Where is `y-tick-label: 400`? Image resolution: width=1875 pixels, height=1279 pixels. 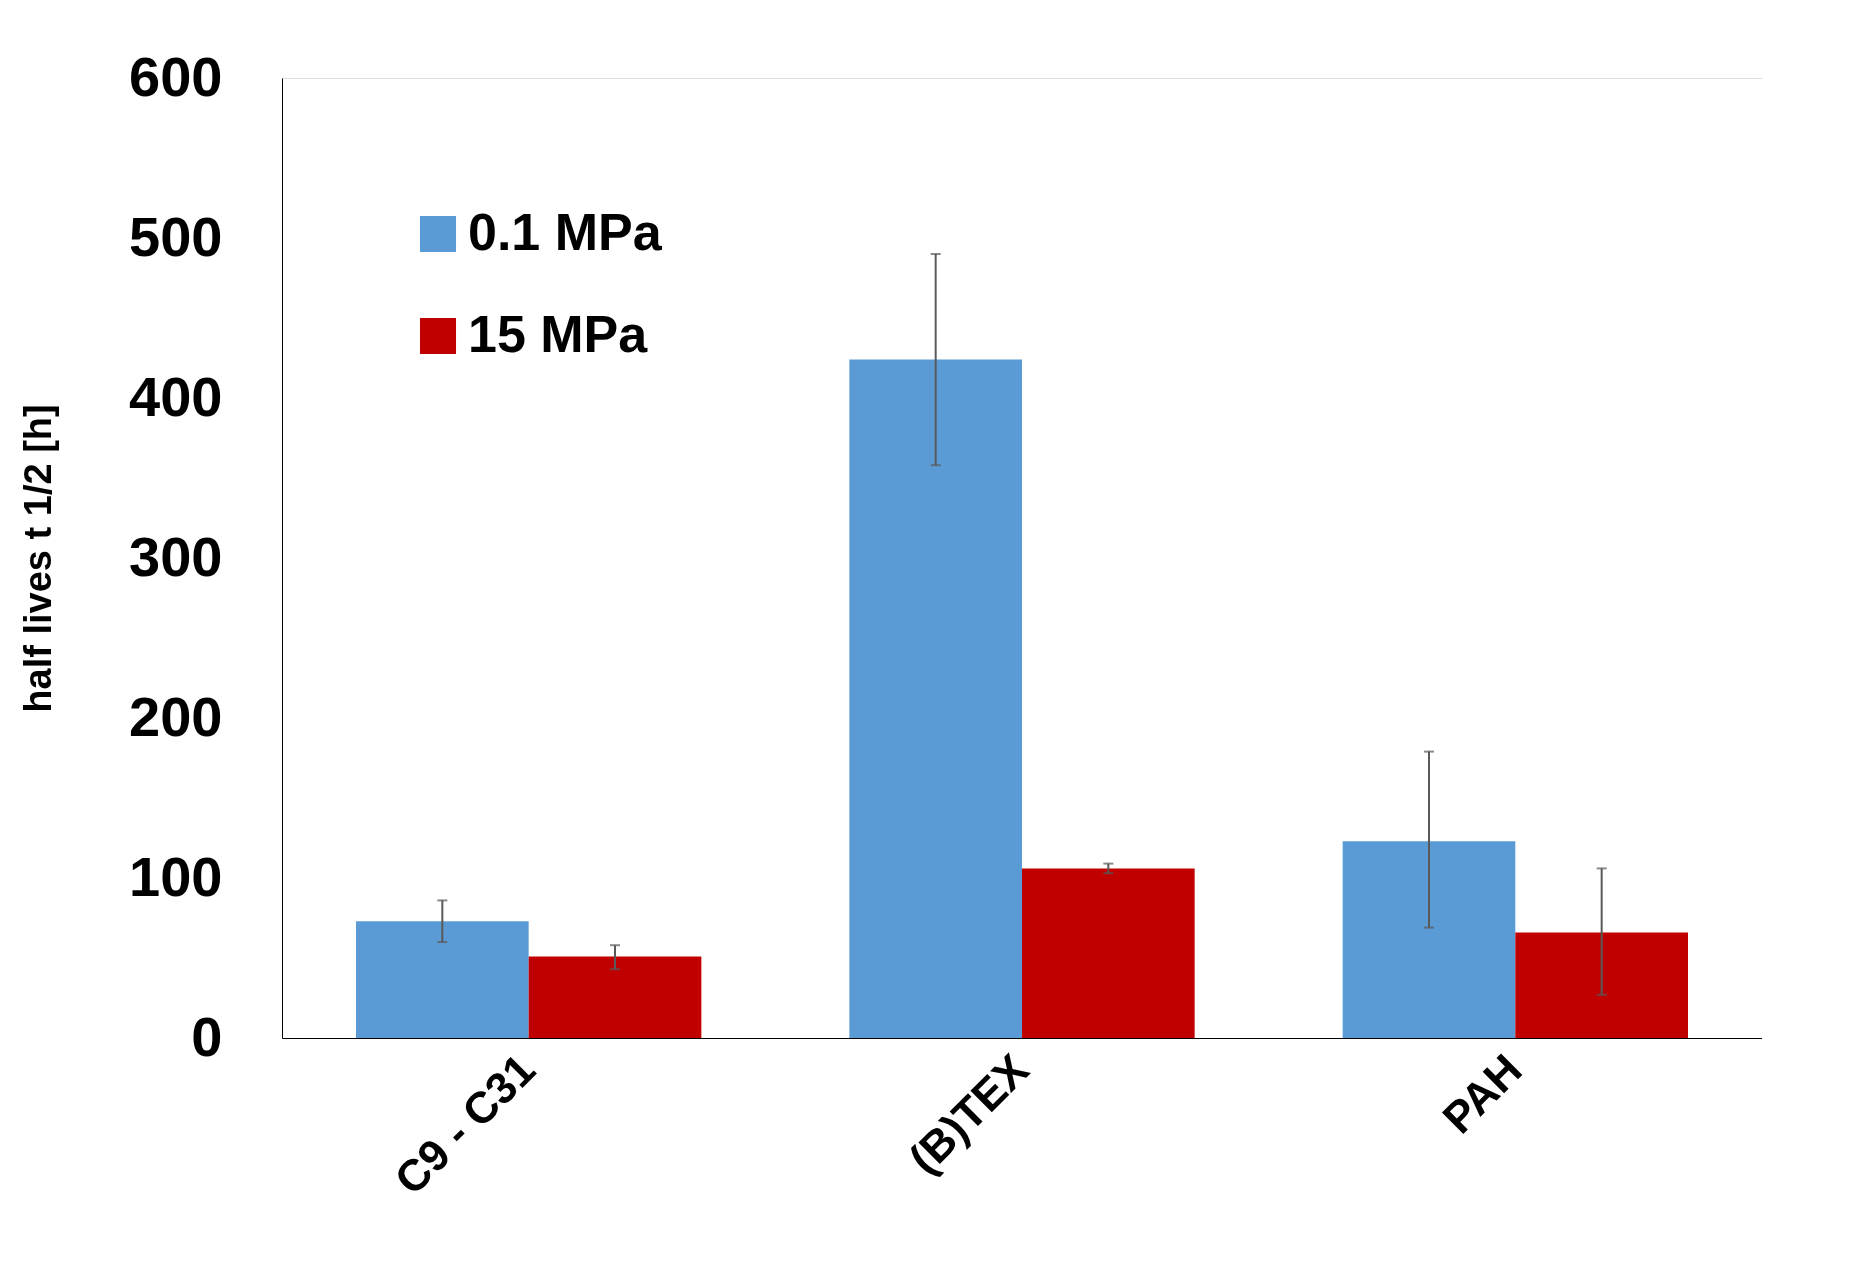 y-tick-label: 400 is located at coordinates (176, 396).